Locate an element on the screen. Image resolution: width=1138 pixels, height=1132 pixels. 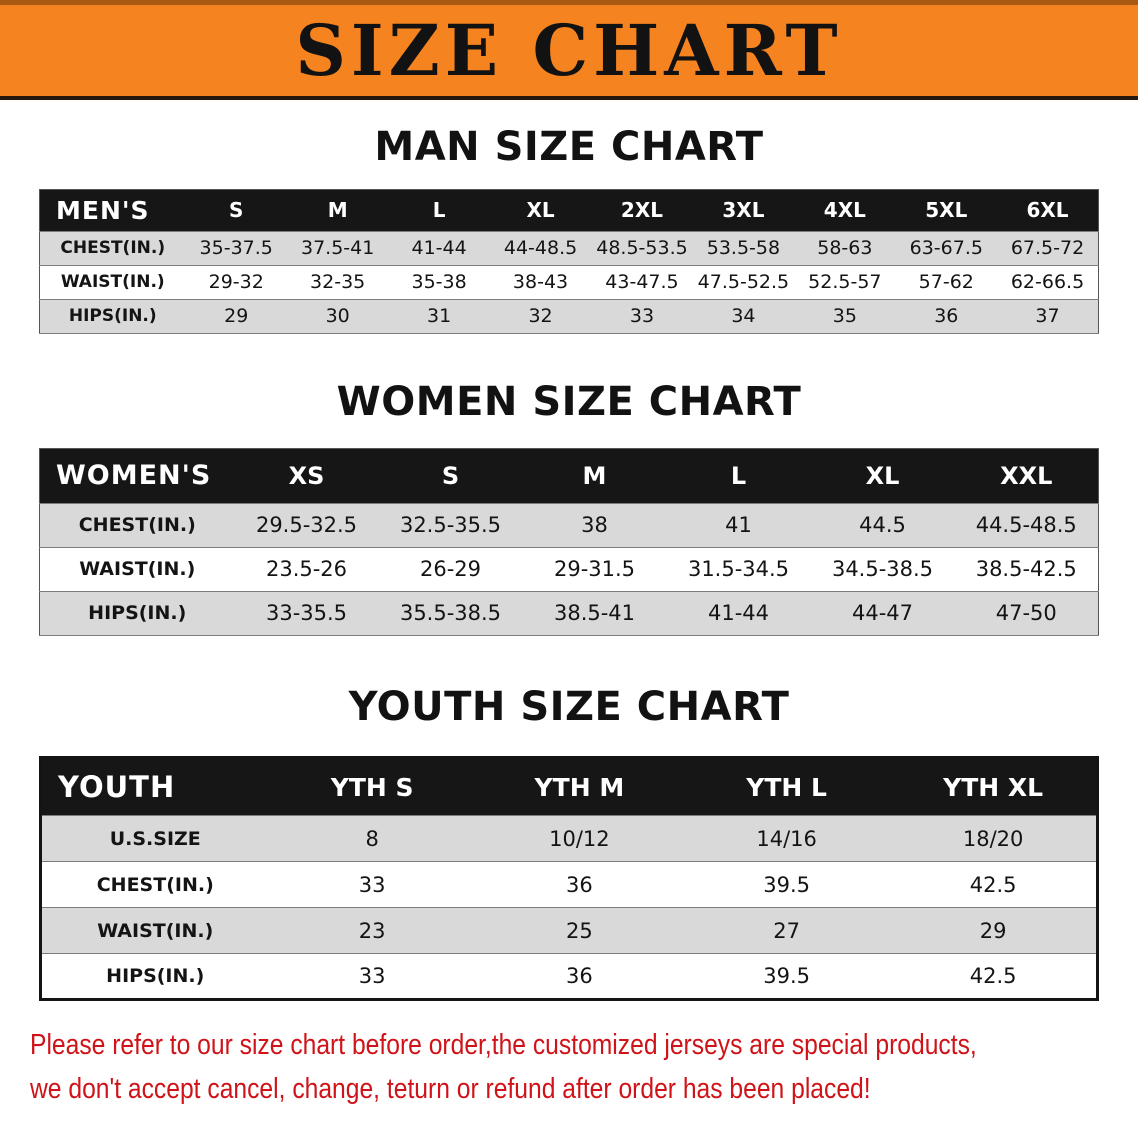
banner: SIZE CHART is located at coordinates (569, 50).